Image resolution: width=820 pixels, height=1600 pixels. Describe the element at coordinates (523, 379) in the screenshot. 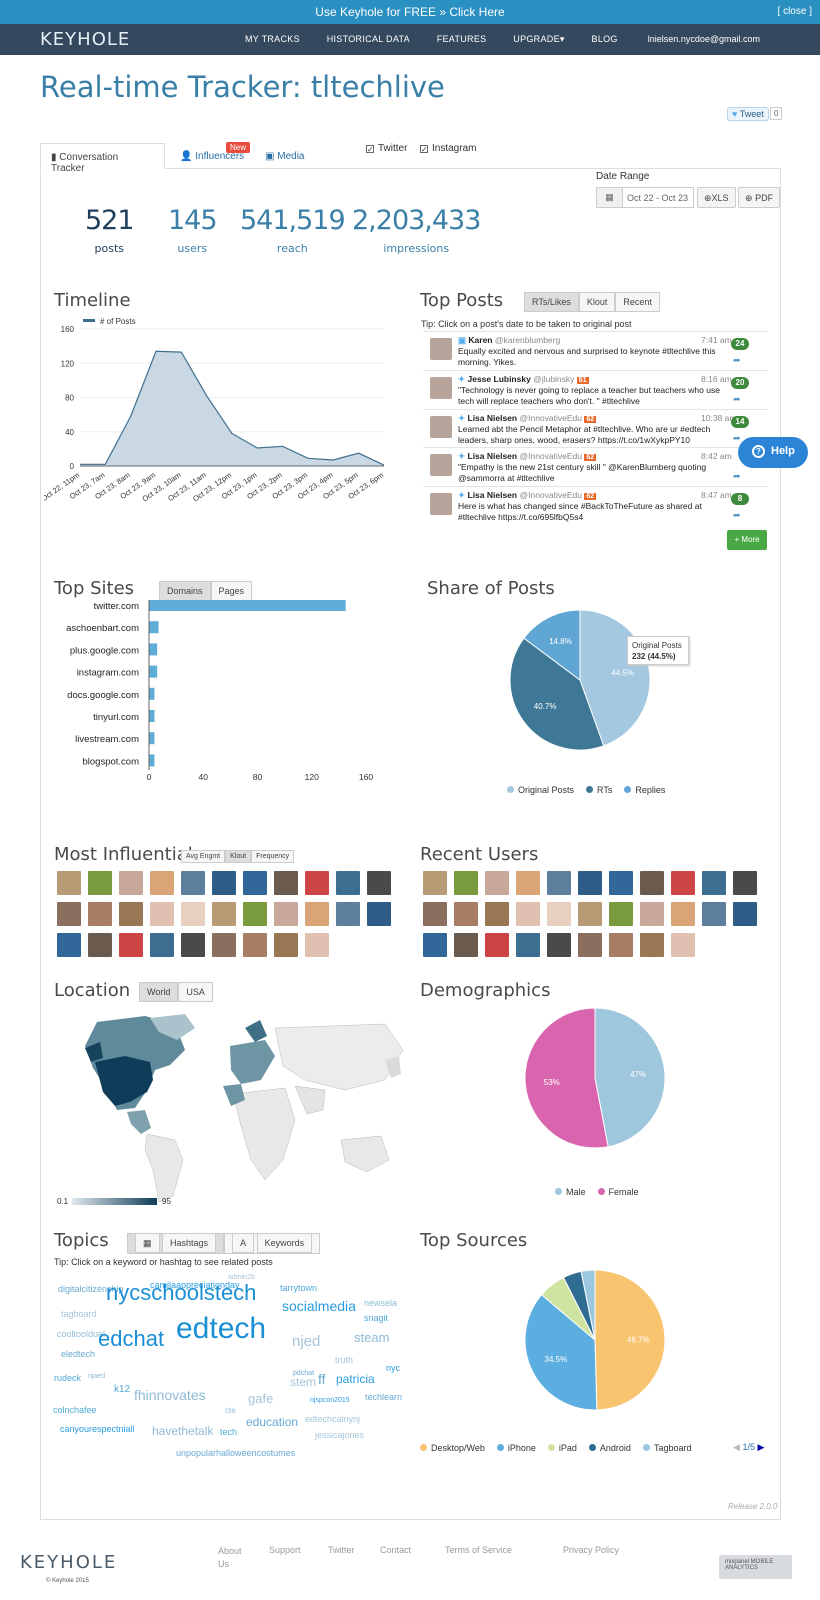

I see `post-author: ✦ Jesse Lubinsky @jlubinsky 61` at that location.